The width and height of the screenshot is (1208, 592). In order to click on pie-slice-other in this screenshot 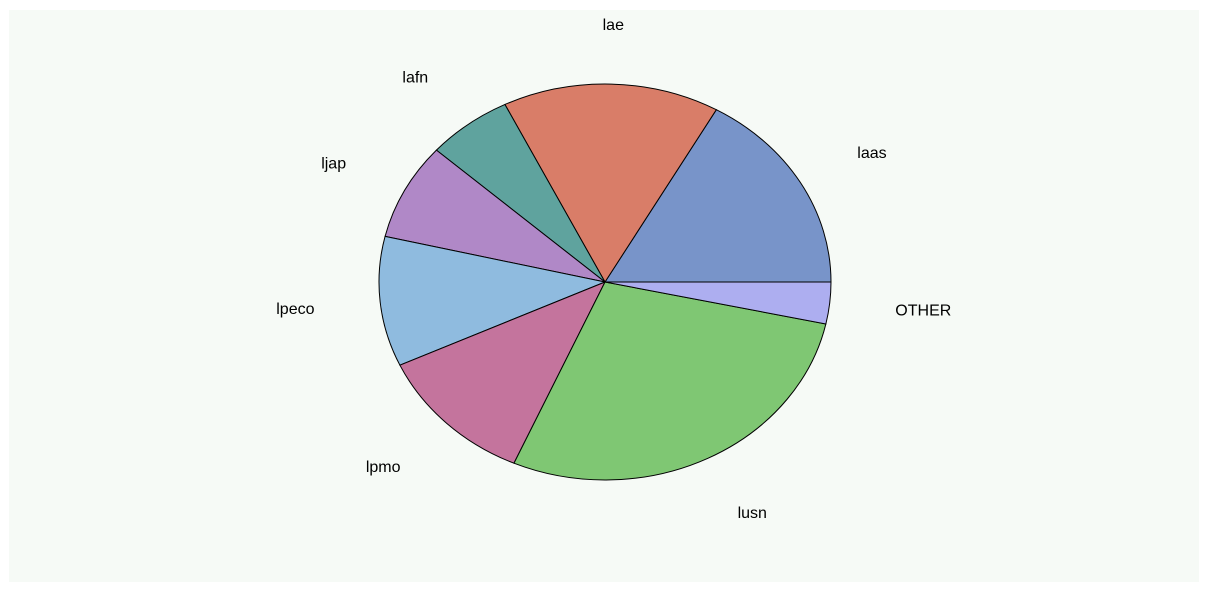, I will do `click(718, 303)`.